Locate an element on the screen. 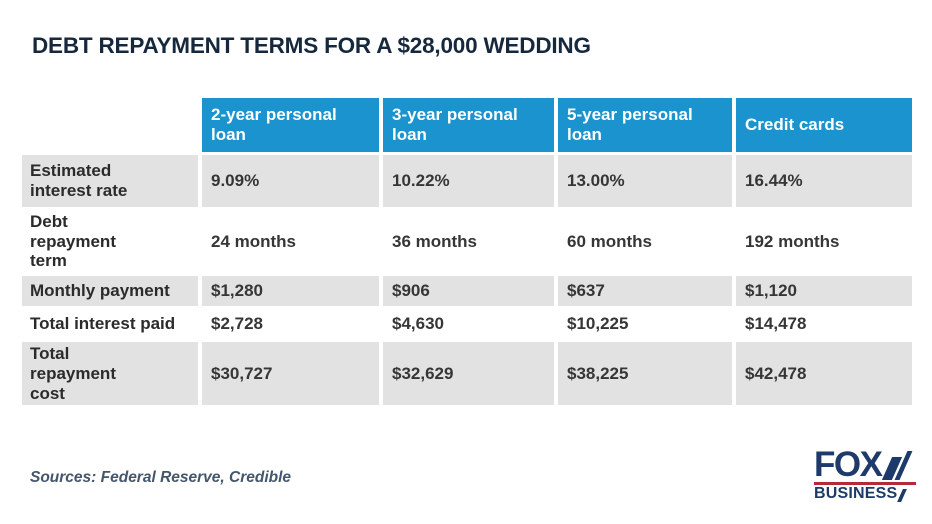 This screenshot has height=524, width=932. row-label: Monthly payment is located at coordinates (110, 291).